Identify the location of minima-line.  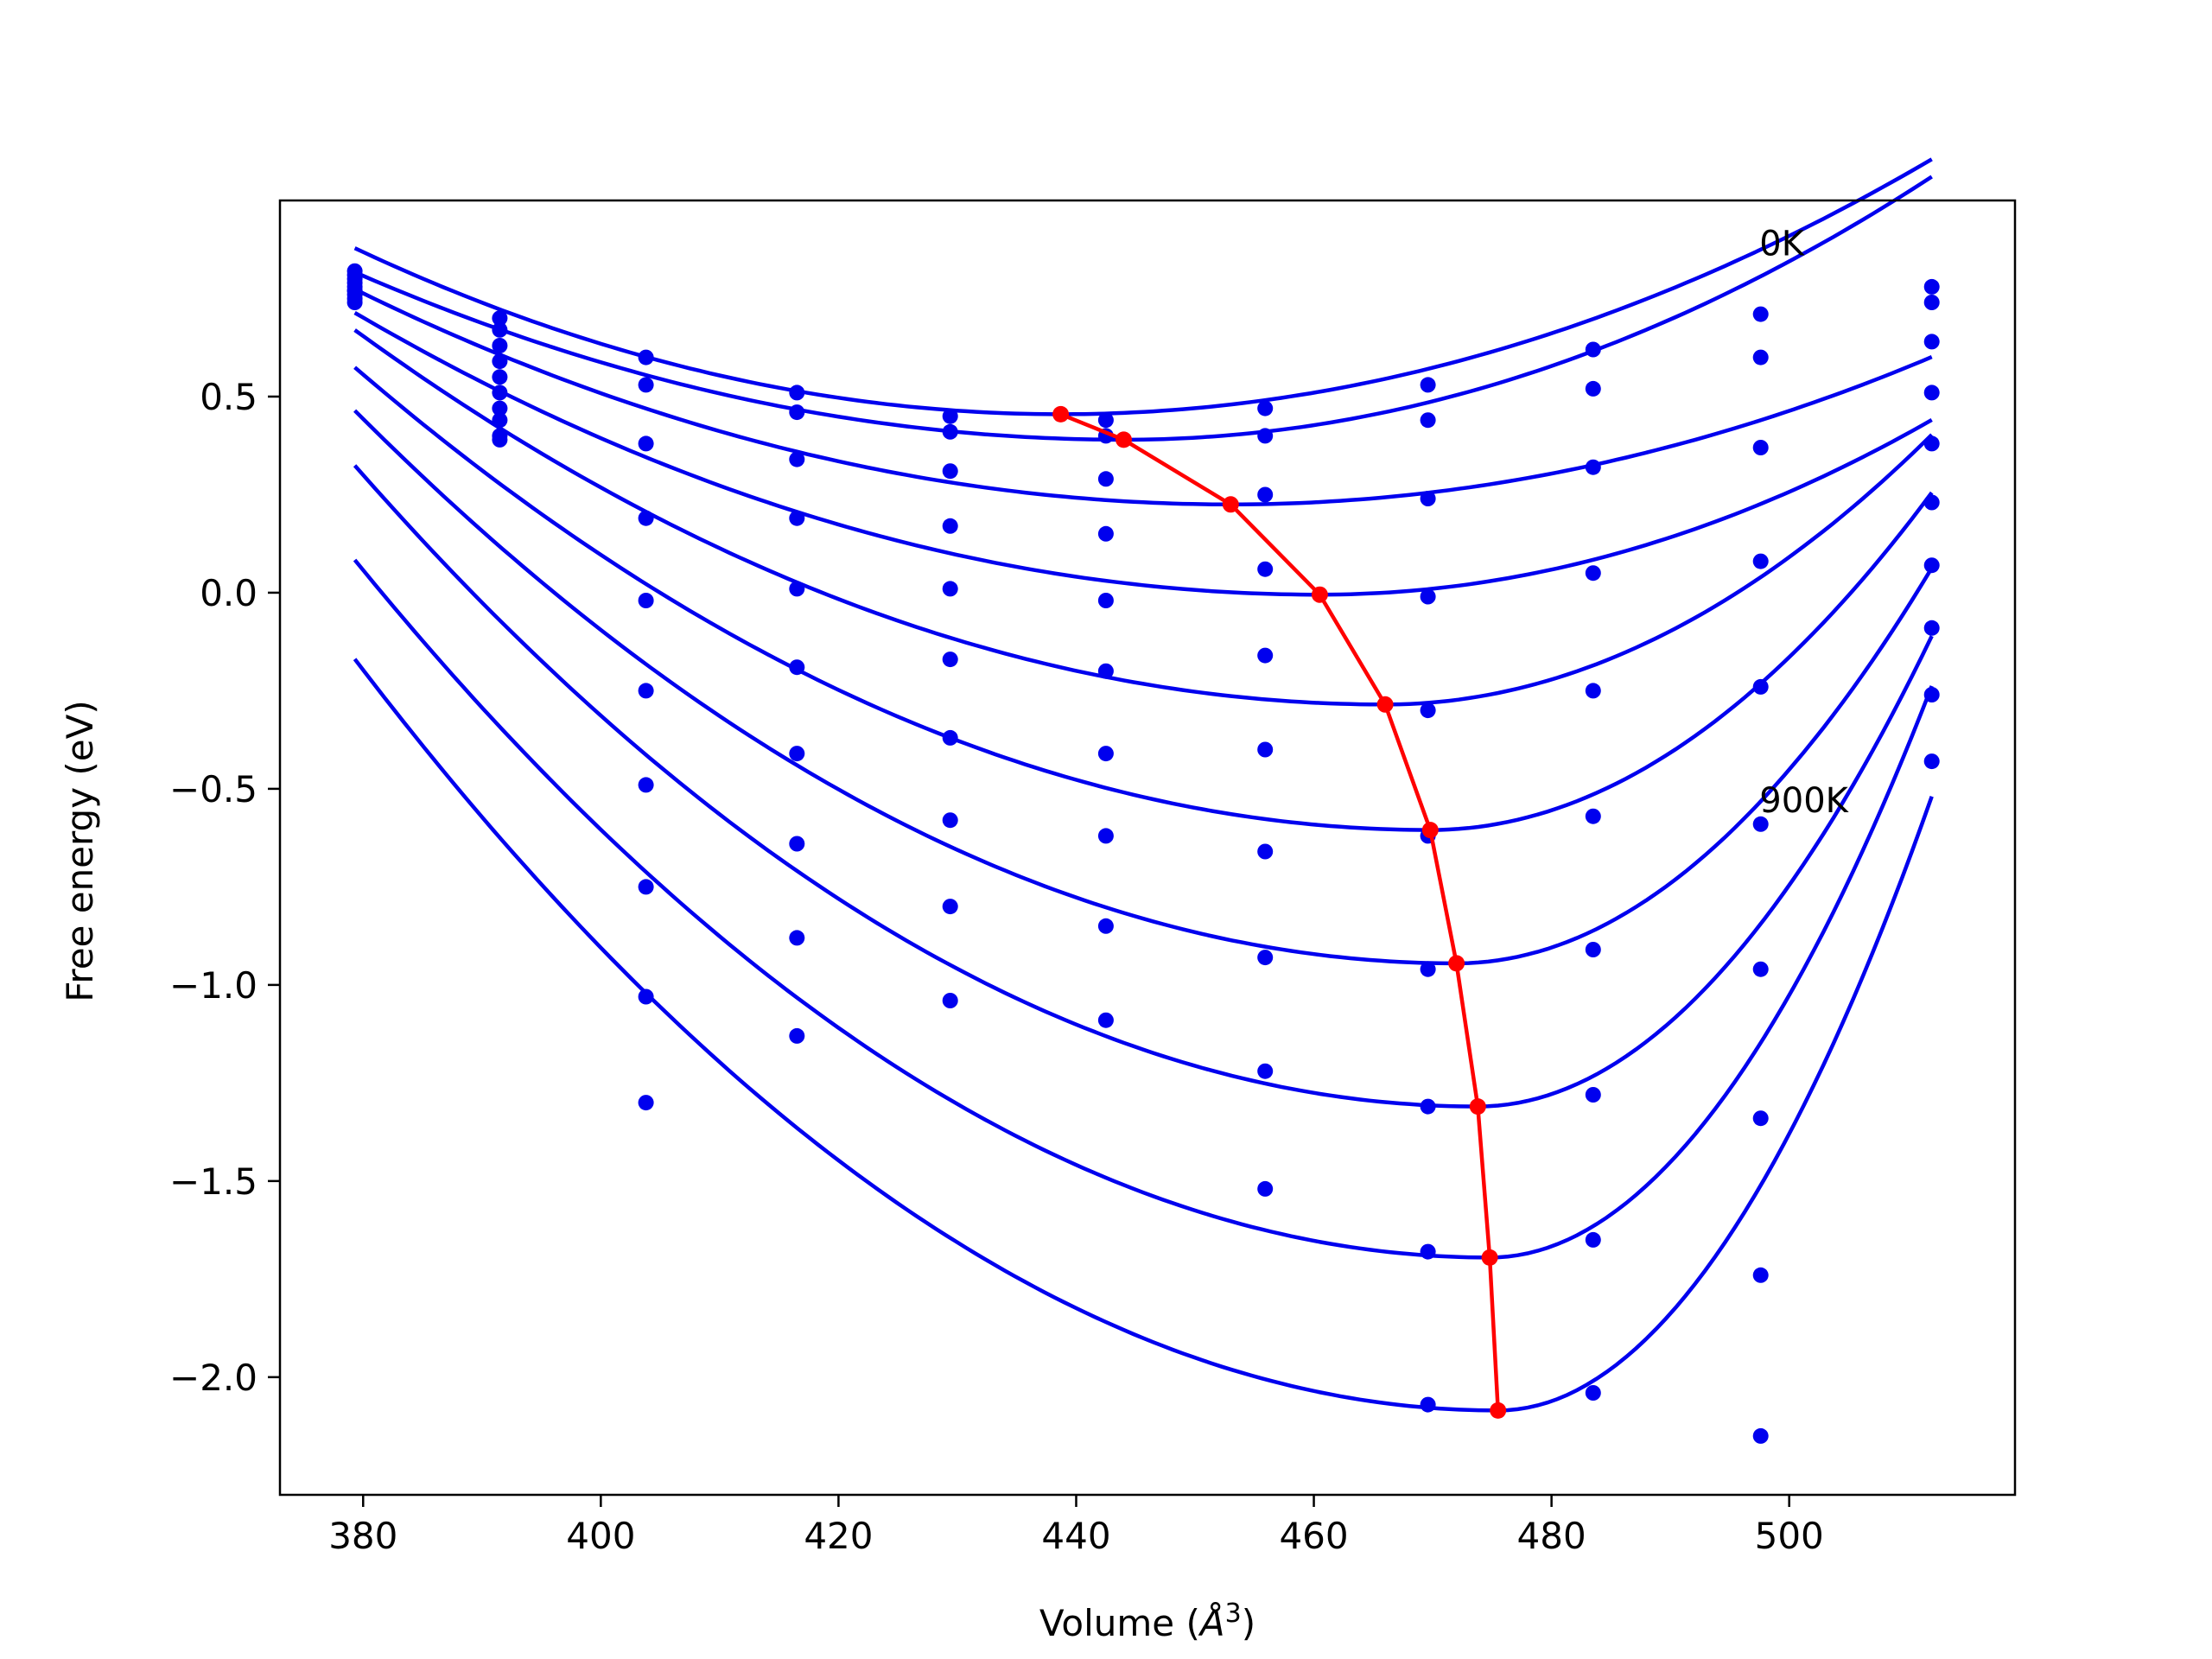
(1279, 911).